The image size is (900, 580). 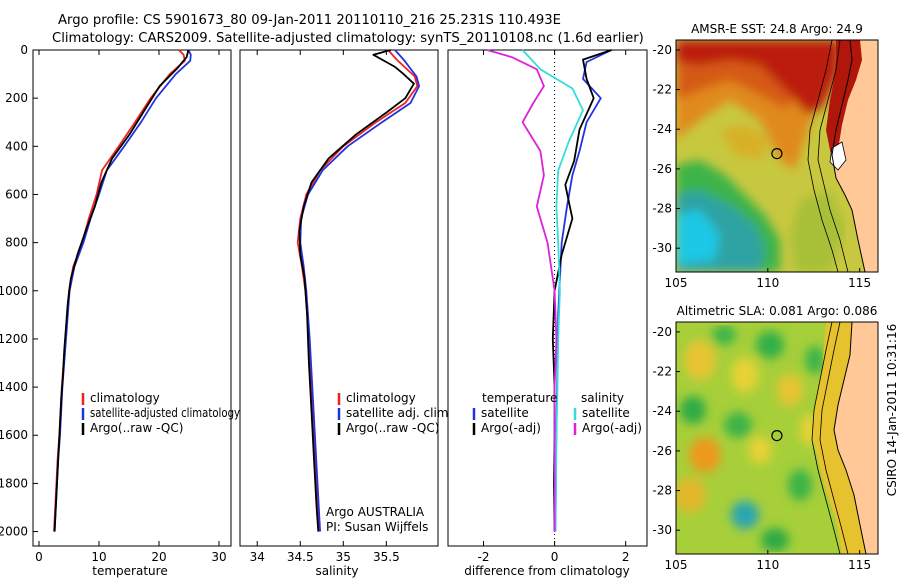 I want to click on depth-y-ticks: 0 200 400 600 800 1000 1200 1400 1600 1800 2000, so click(x=19, y=291).